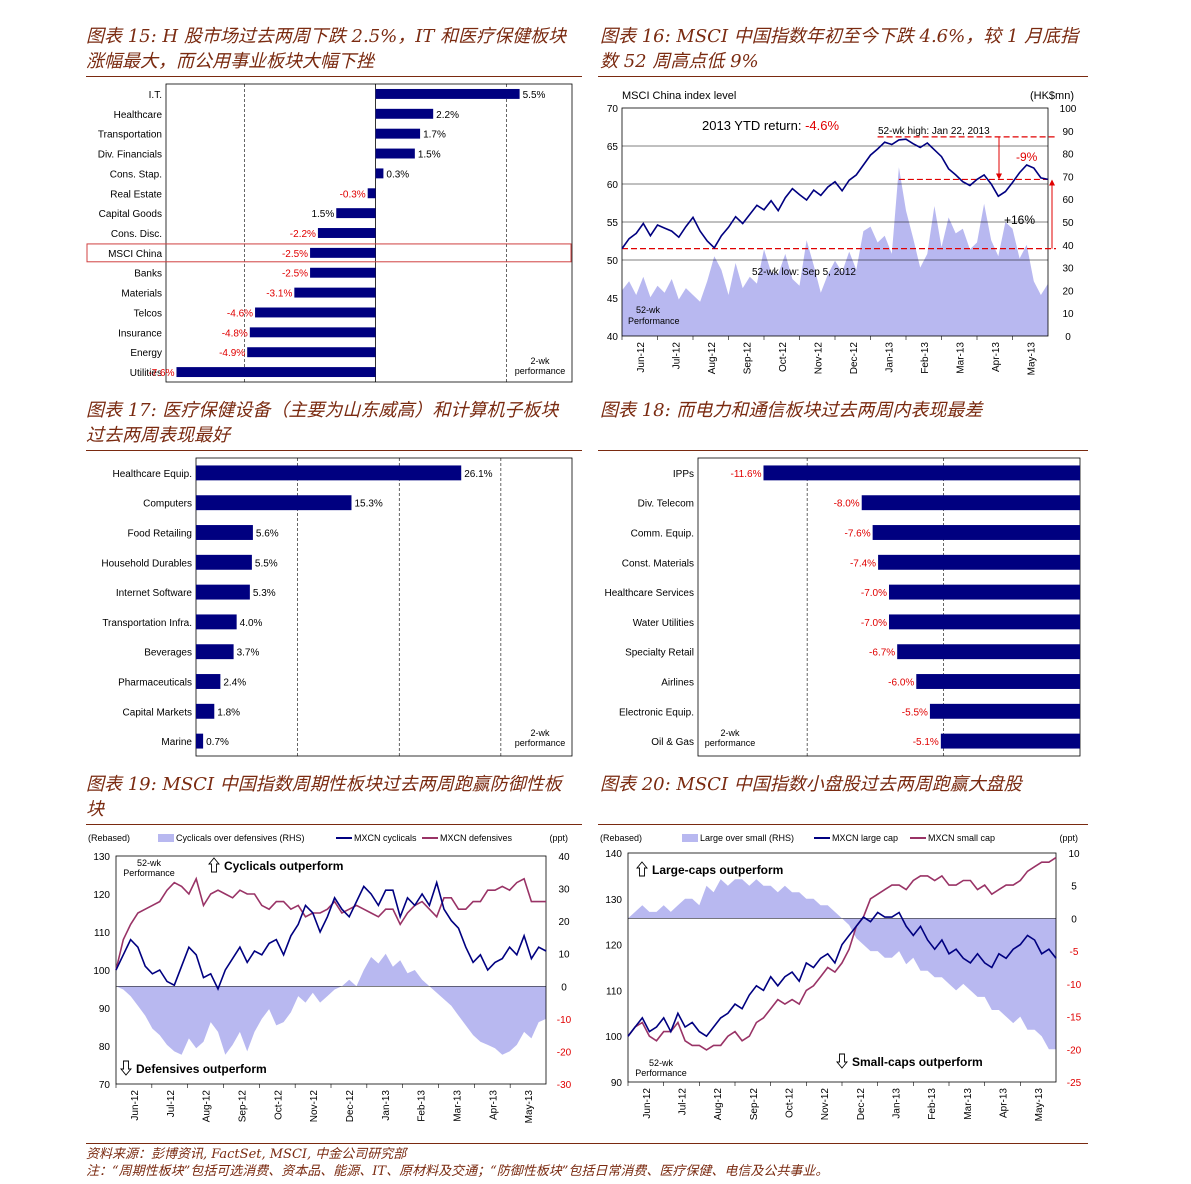  I want to click on chart-19-title: 图表 19: MSCI 中国指数周期性板块过去两周跑赢防御性板块, so click(324, 797).